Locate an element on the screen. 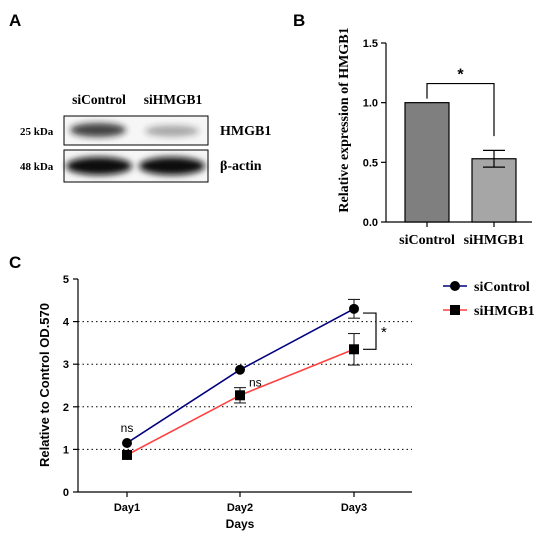 This screenshot has width=550, height=537. legend-marker-sihmgb1 is located at coordinates (455, 310).